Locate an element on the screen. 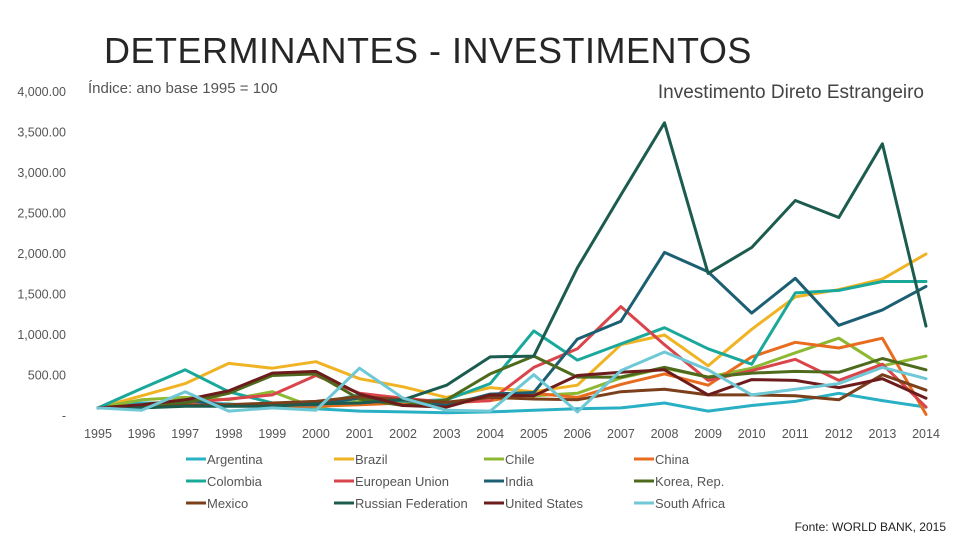  y-tick-label: 1,000.00 is located at coordinates (41, 335).